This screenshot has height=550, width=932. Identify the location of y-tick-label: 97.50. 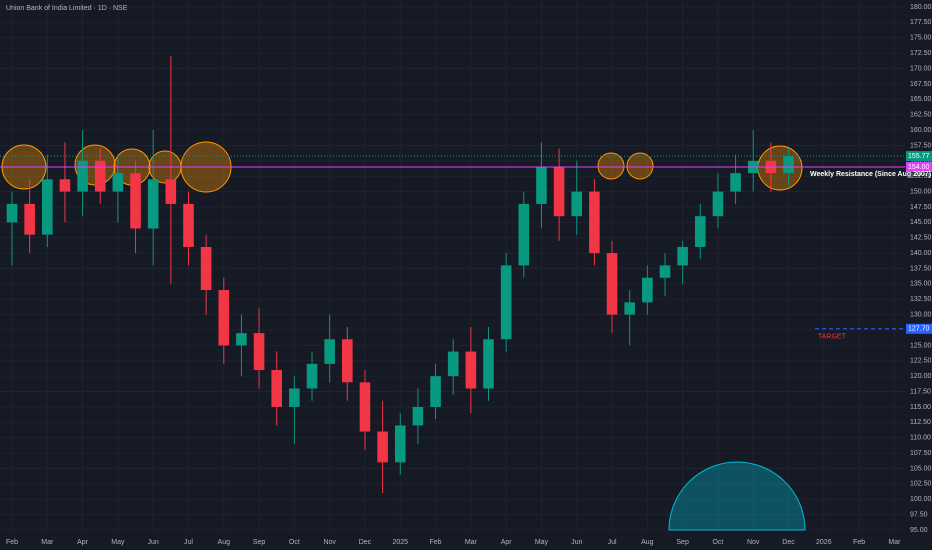
(919, 514).